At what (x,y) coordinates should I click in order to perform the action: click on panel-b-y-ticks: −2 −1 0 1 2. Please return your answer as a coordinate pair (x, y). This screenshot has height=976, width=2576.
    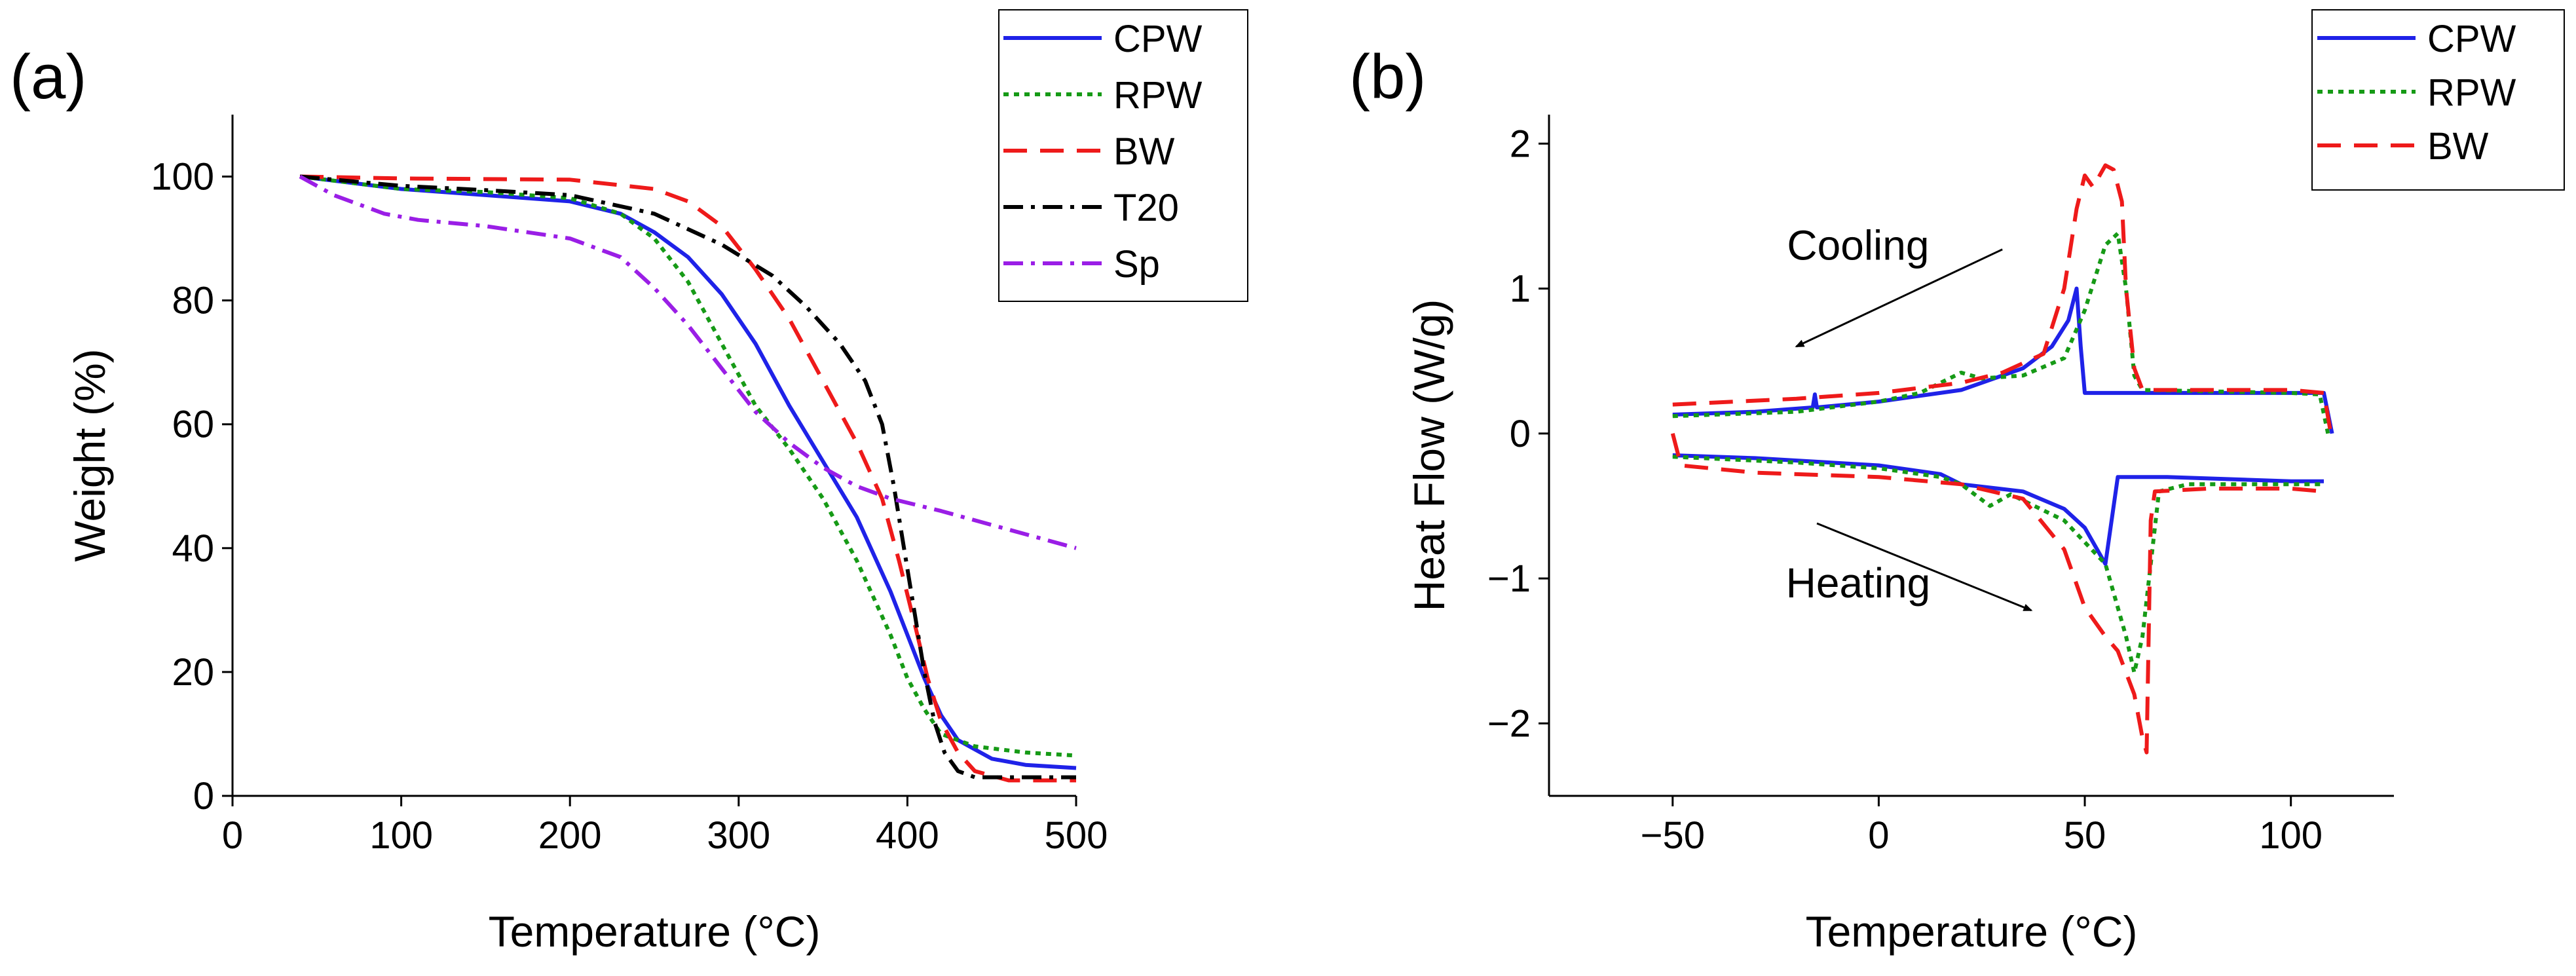
    Looking at the image, I should click on (1518, 433).